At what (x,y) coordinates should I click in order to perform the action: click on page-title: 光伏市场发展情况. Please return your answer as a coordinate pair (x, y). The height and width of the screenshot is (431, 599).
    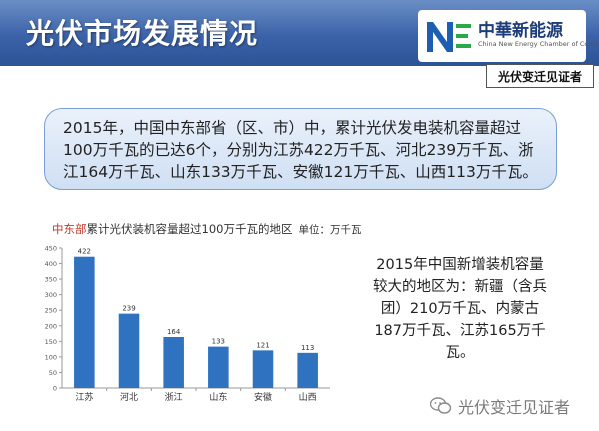
    Looking at the image, I should click on (142, 33).